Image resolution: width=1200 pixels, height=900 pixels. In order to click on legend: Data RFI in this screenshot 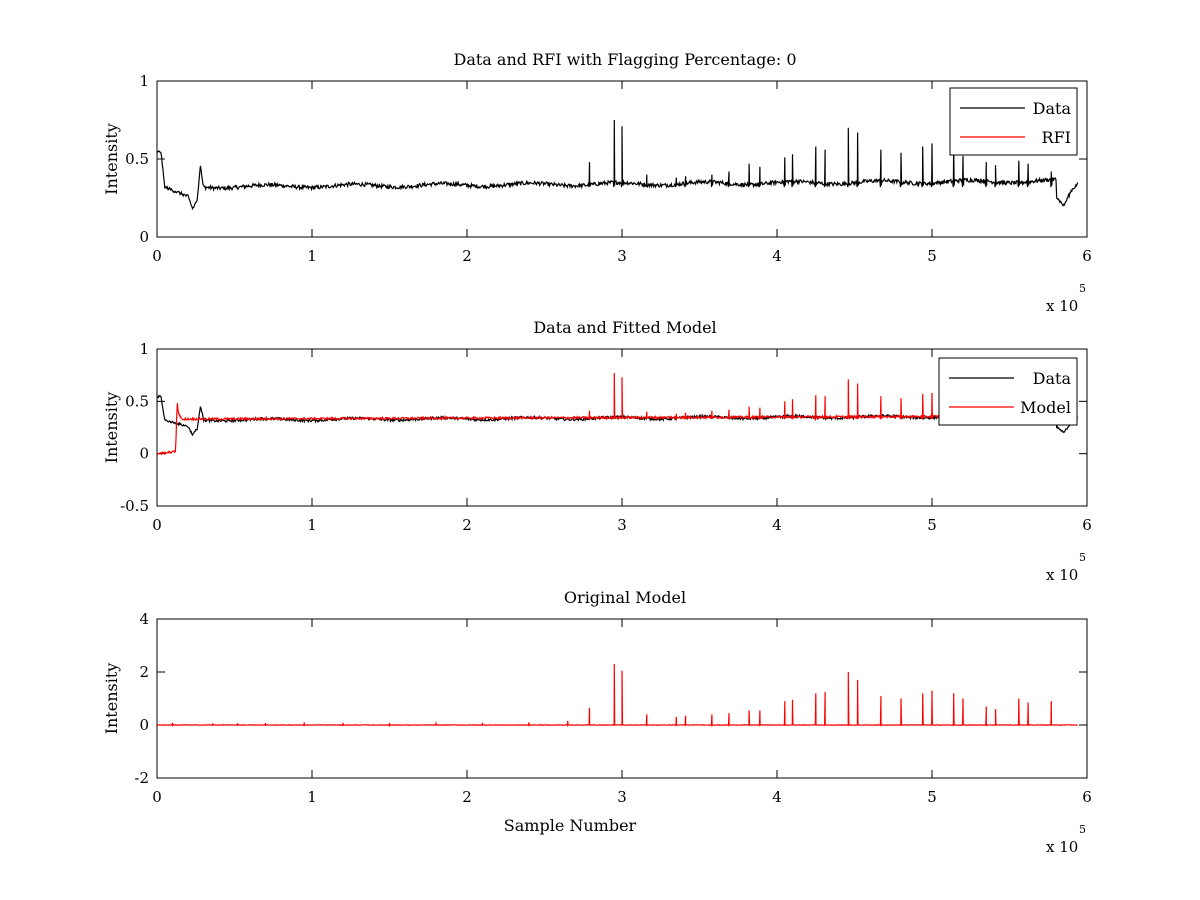, I will do `click(1013, 121)`.